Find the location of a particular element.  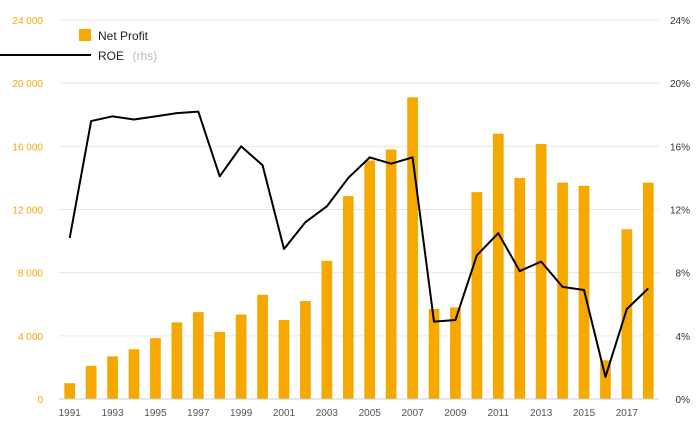

bar-net-profit-2017 is located at coordinates (627, 314).